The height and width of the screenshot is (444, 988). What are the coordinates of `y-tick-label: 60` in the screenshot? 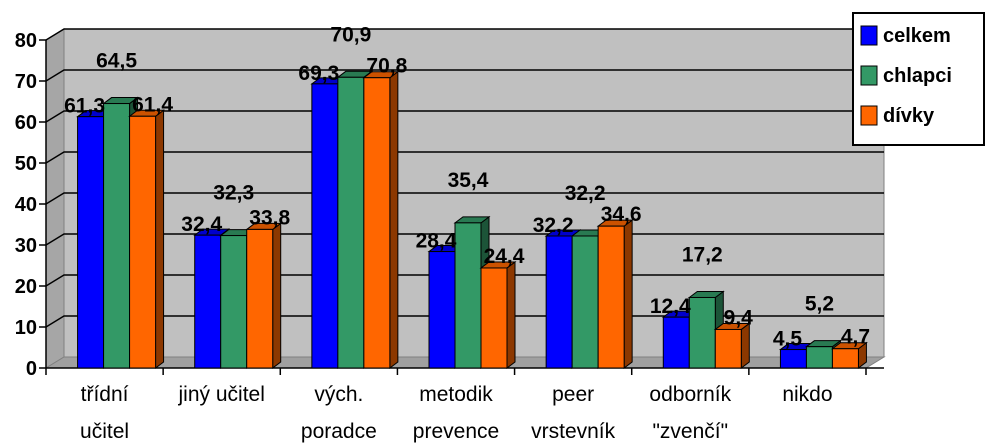 It's located at (26, 123).